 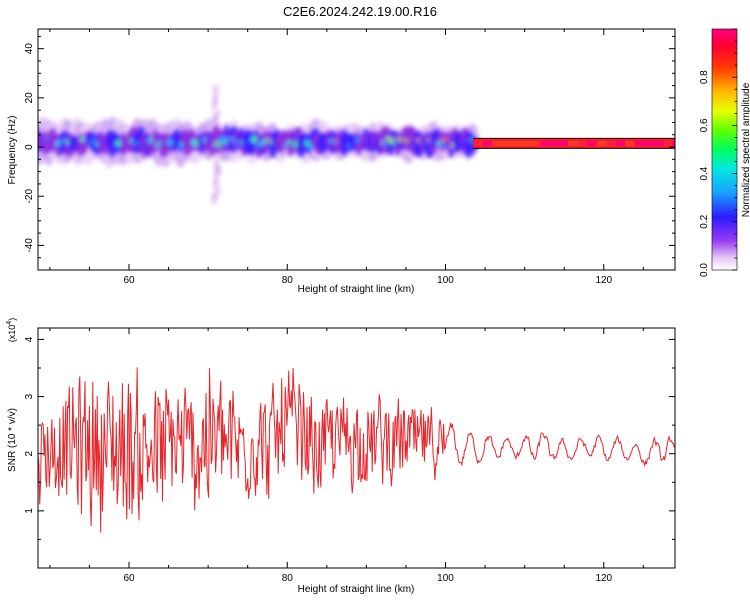 What do you see at coordinates (29, 511) in the screenshot?
I see `y-tick-label: 1` at bounding box center [29, 511].